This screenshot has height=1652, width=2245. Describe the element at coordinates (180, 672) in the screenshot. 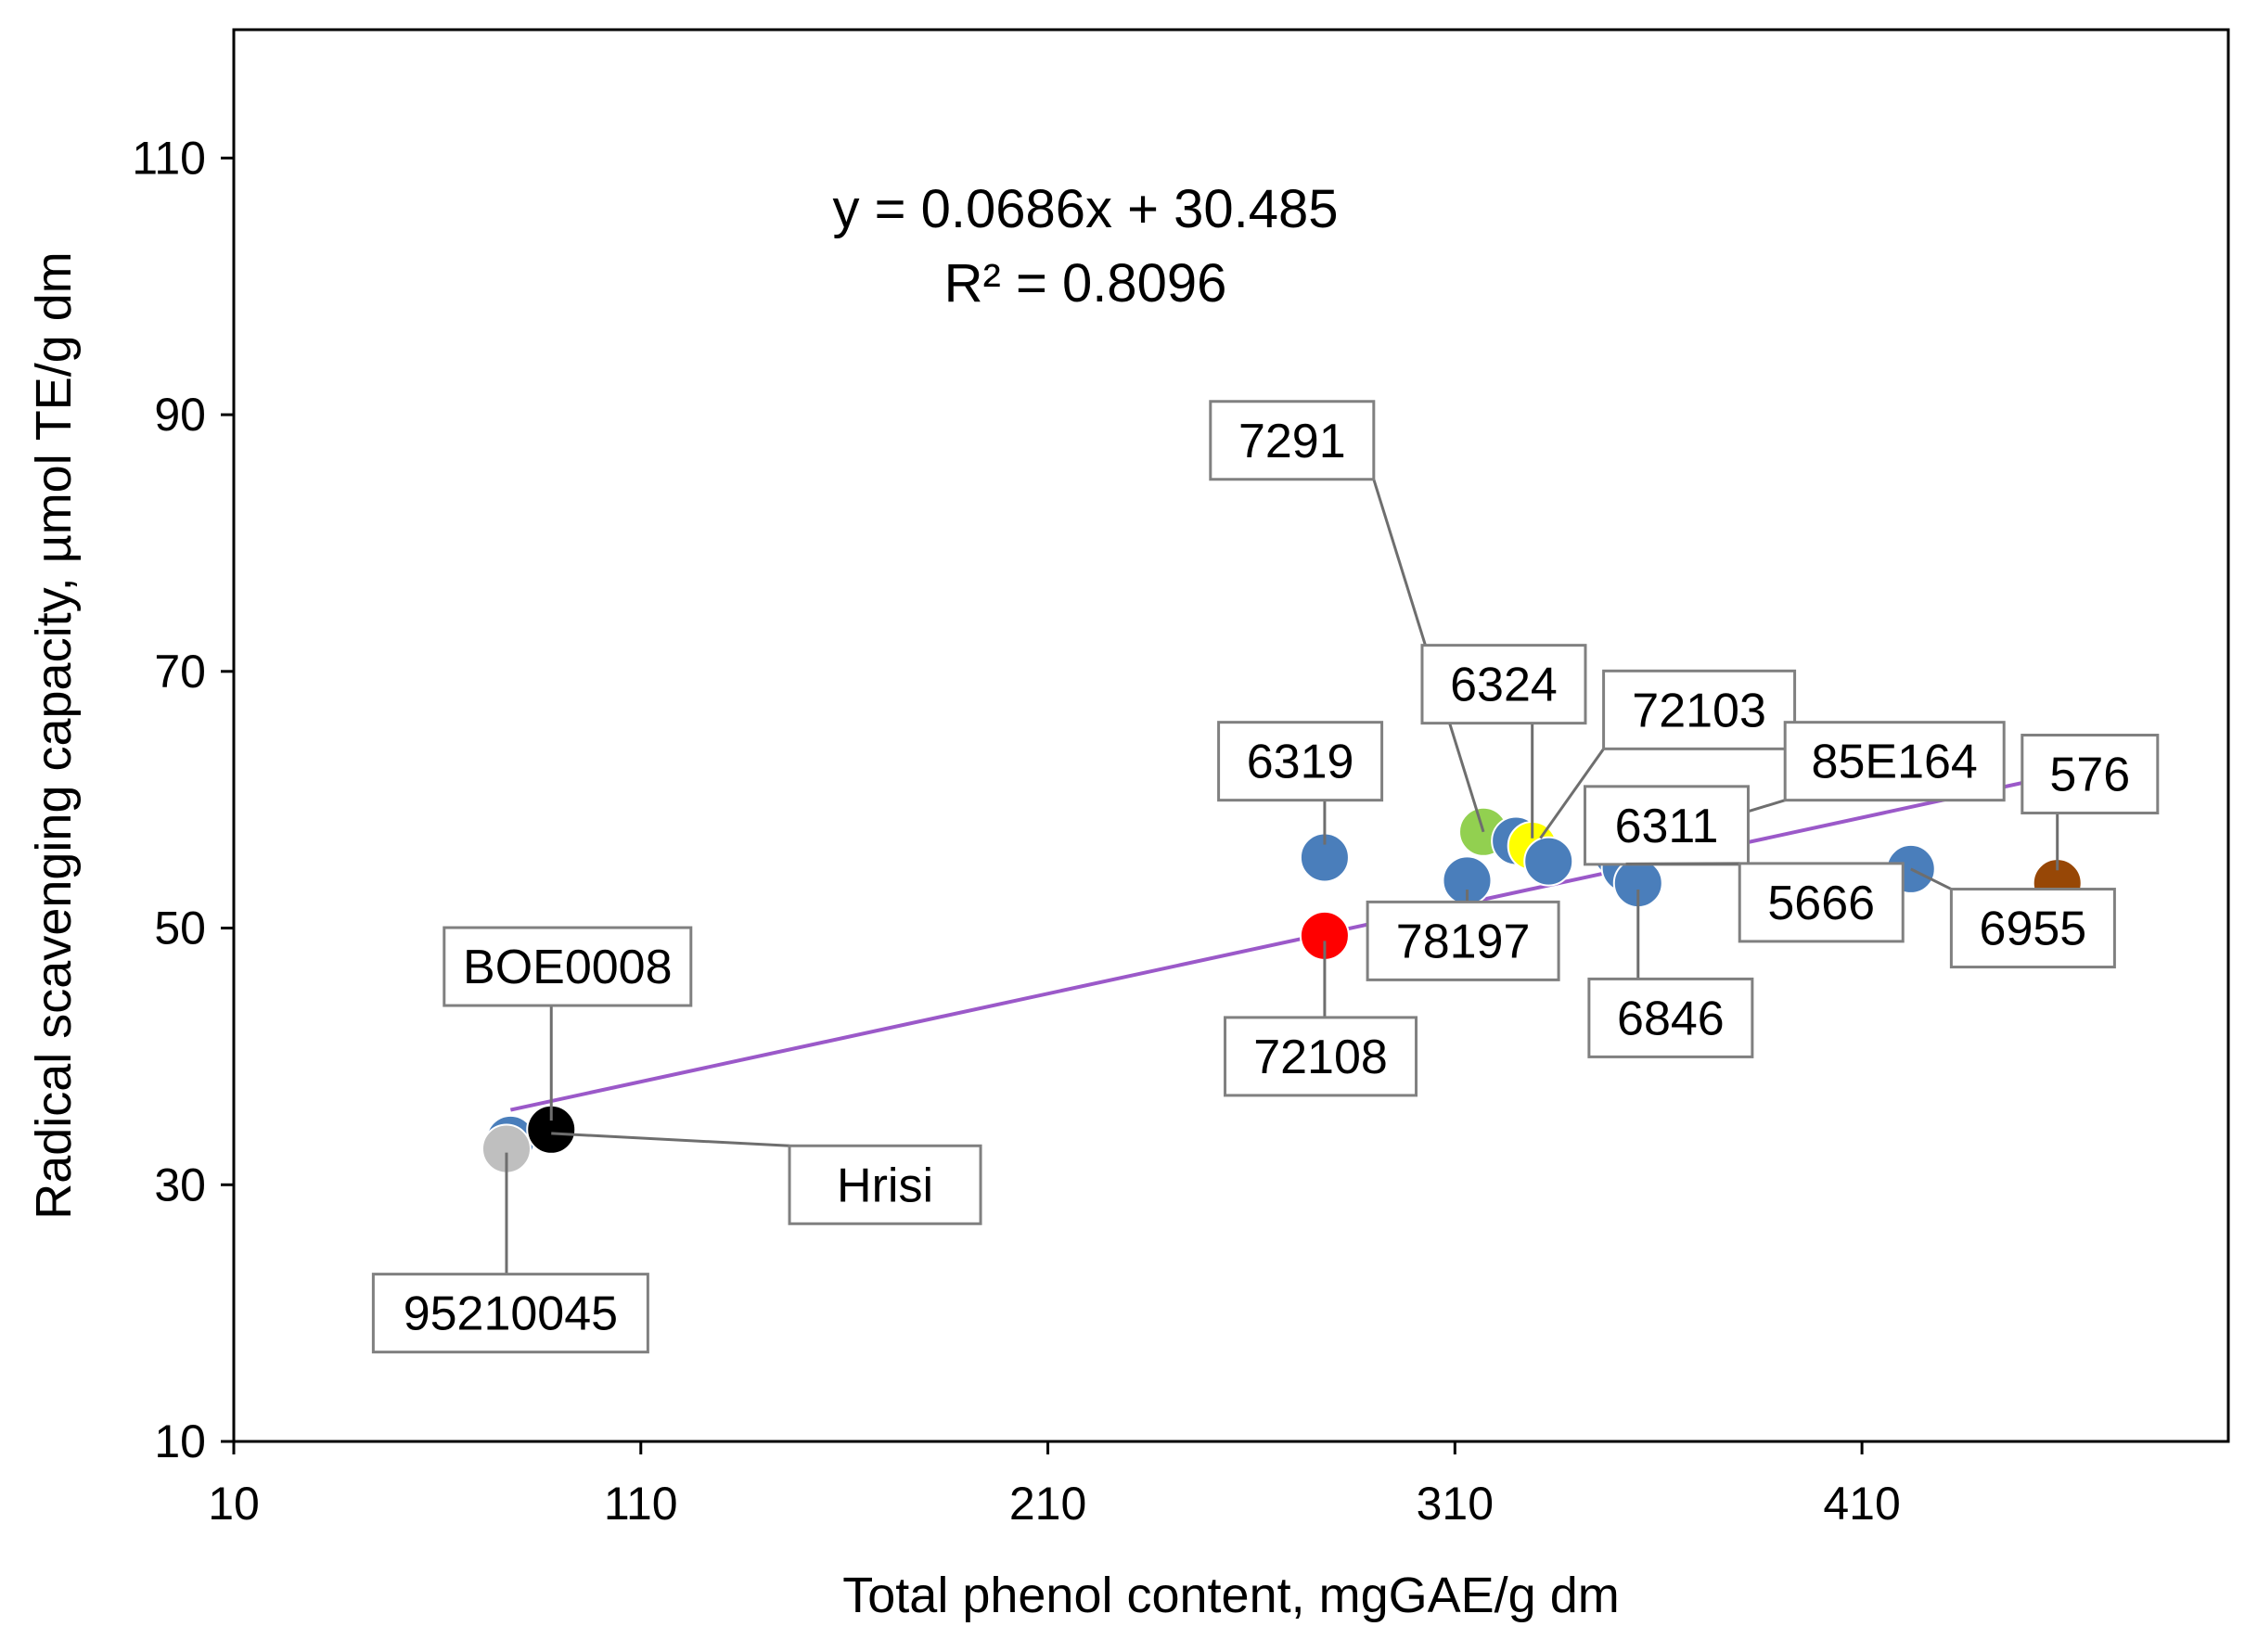

I see `y-tick-label: 70` at that location.